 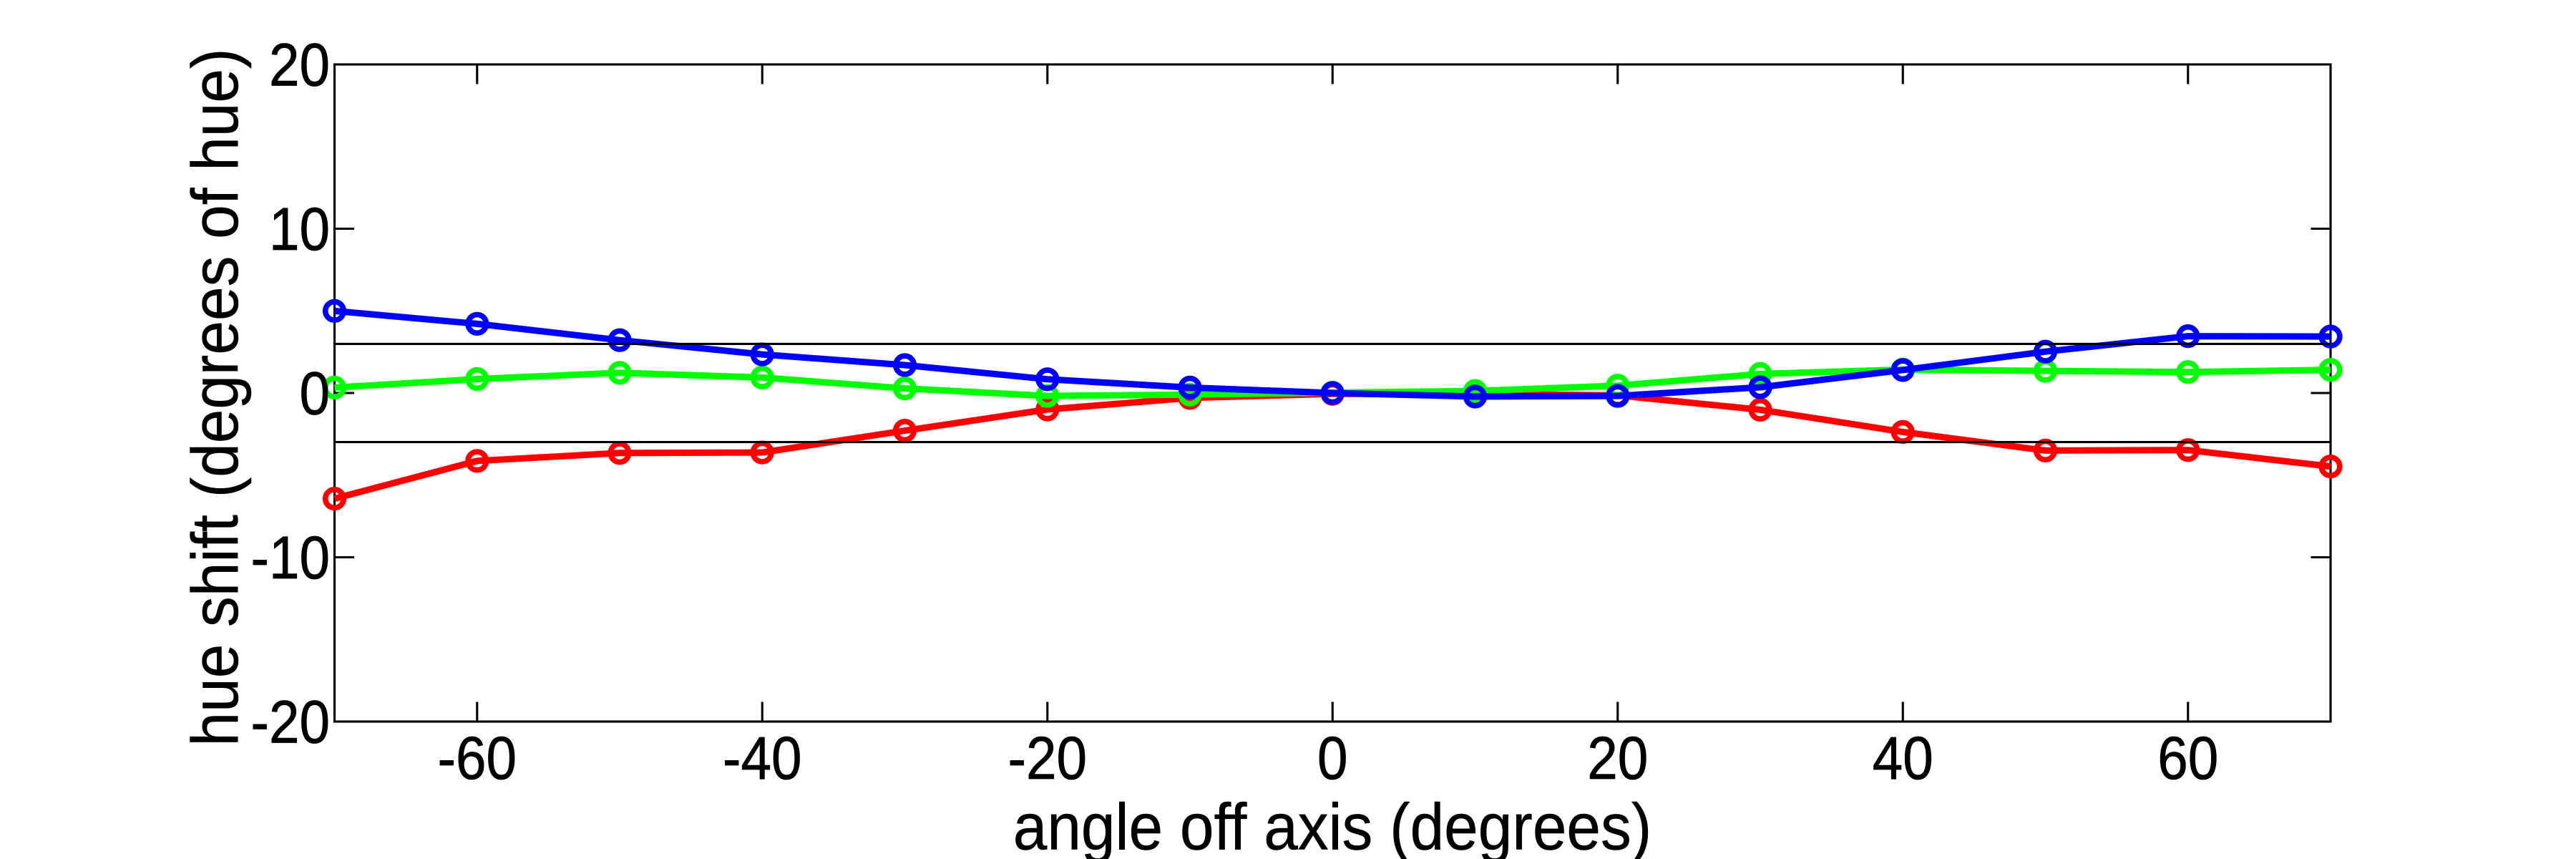 What do you see at coordinates (299, 229) in the screenshot?
I see `svg-text: 10` at bounding box center [299, 229].